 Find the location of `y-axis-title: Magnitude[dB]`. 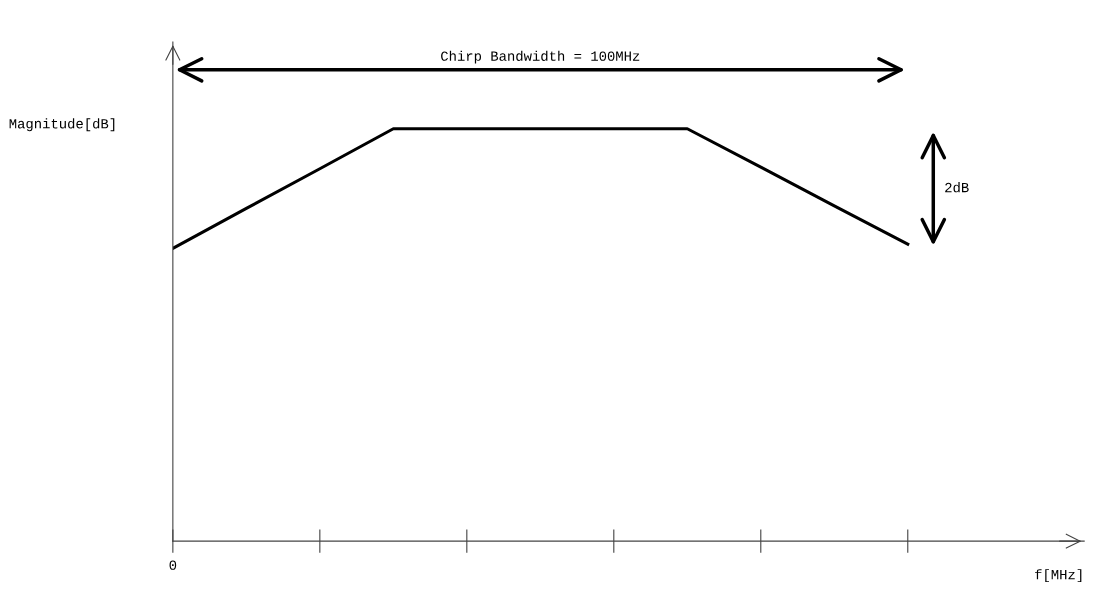

y-axis-title: Magnitude[dB] is located at coordinates (62, 125).